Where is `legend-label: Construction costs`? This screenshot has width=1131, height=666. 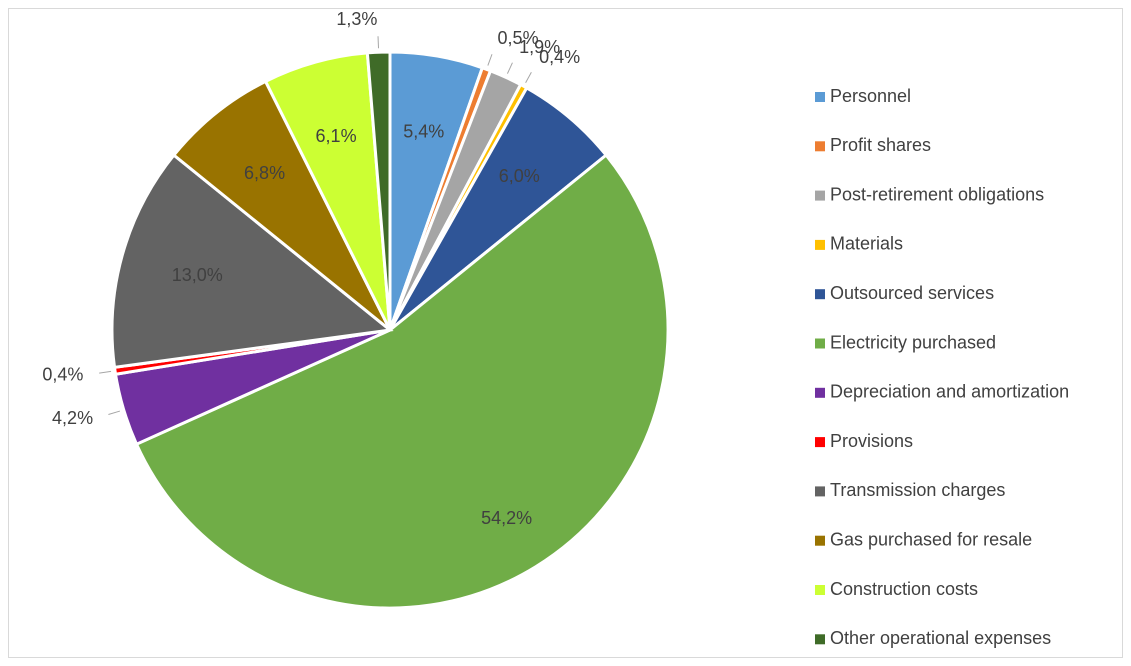
legend-label: Construction costs is located at coordinates (904, 589).